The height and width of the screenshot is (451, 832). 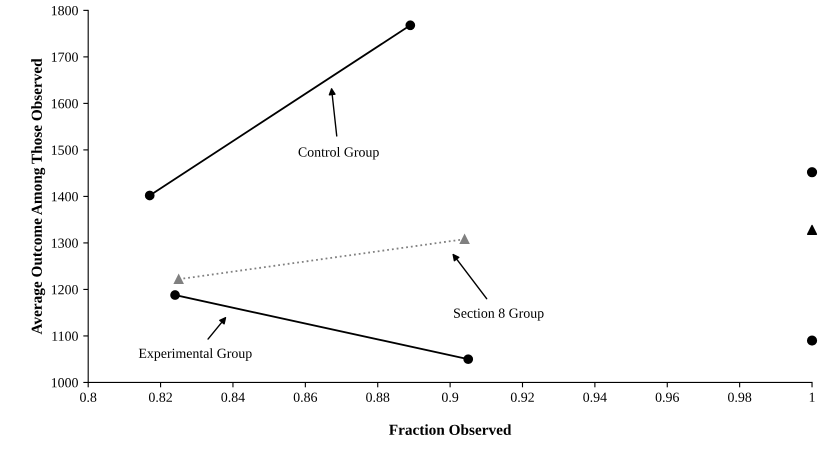 What do you see at coordinates (450, 397) in the screenshot?
I see `x-tick-label: 0.9` at bounding box center [450, 397].